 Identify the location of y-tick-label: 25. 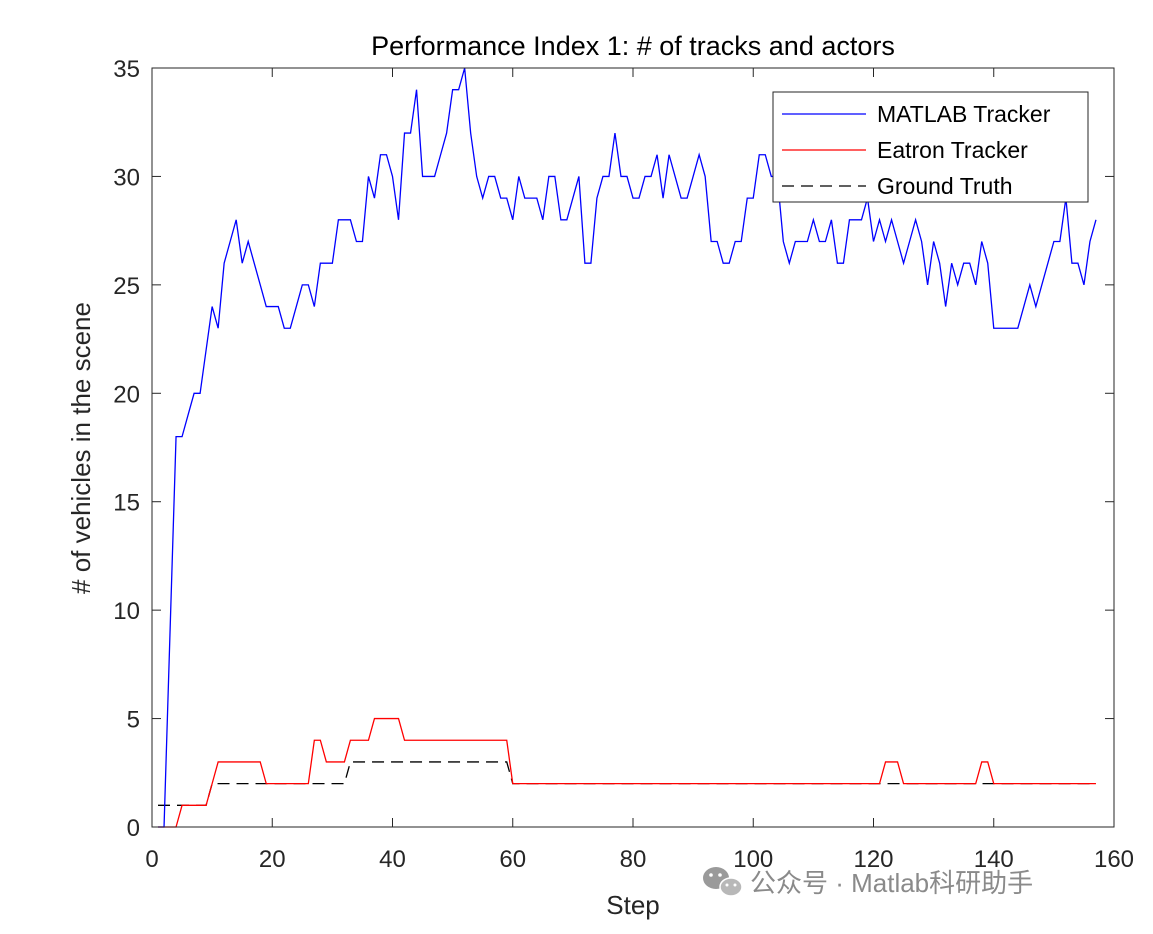
(126, 286).